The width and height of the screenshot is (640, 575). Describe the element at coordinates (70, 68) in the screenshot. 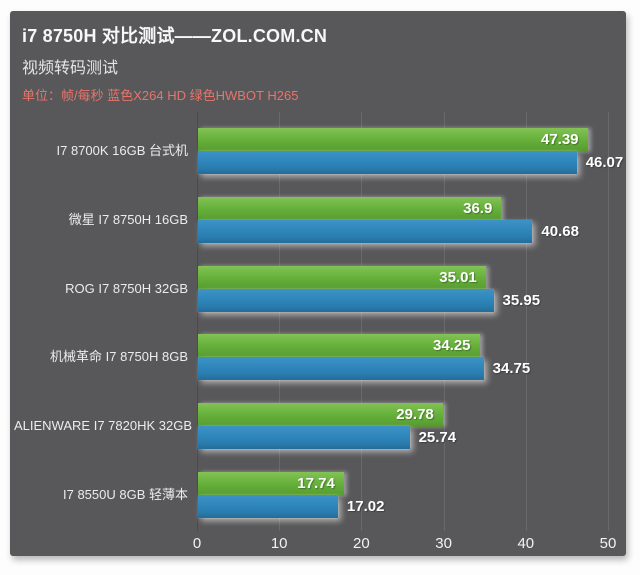

I see `chart-subtitle: 视频转码测试` at that location.